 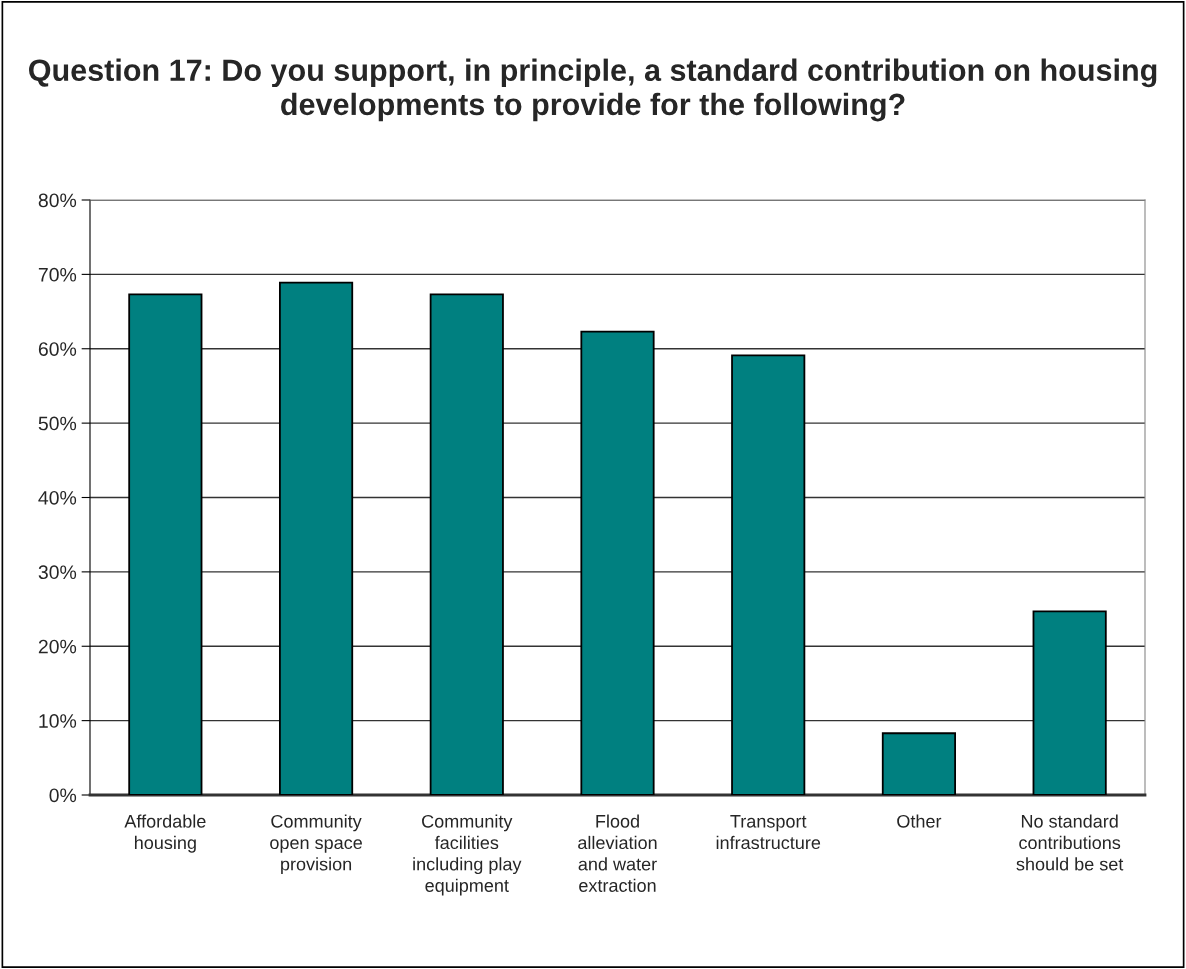 What do you see at coordinates (617, 853) in the screenshot?
I see `x-tick-label: Flood alleviation and water extraction` at bounding box center [617, 853].